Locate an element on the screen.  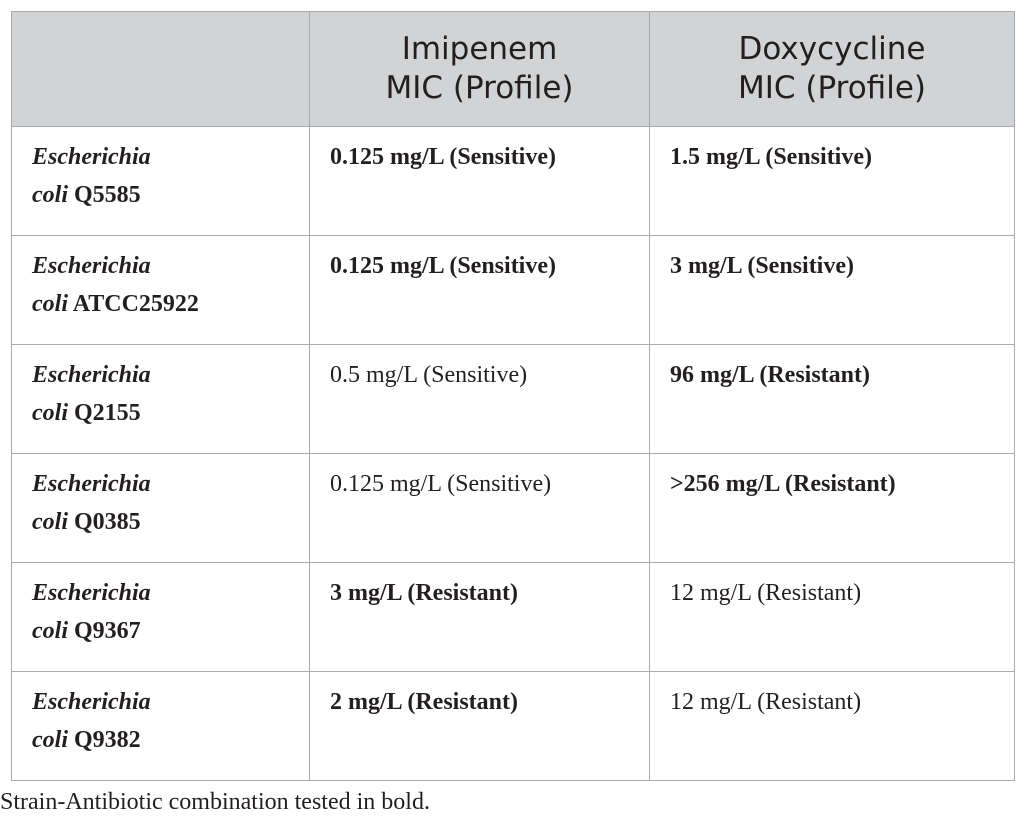
imipenem-mic-value: 0.5 mg/L (Sensitive) is located at coordinates (429, 375).